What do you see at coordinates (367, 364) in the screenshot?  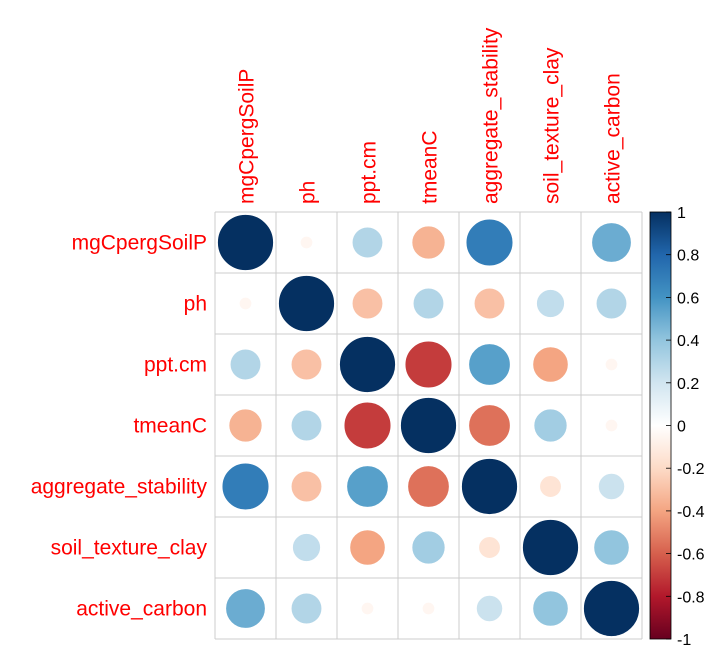 I see `corr-circle-ppt.cm-ppt.cm` at bounding box center [367, 364].